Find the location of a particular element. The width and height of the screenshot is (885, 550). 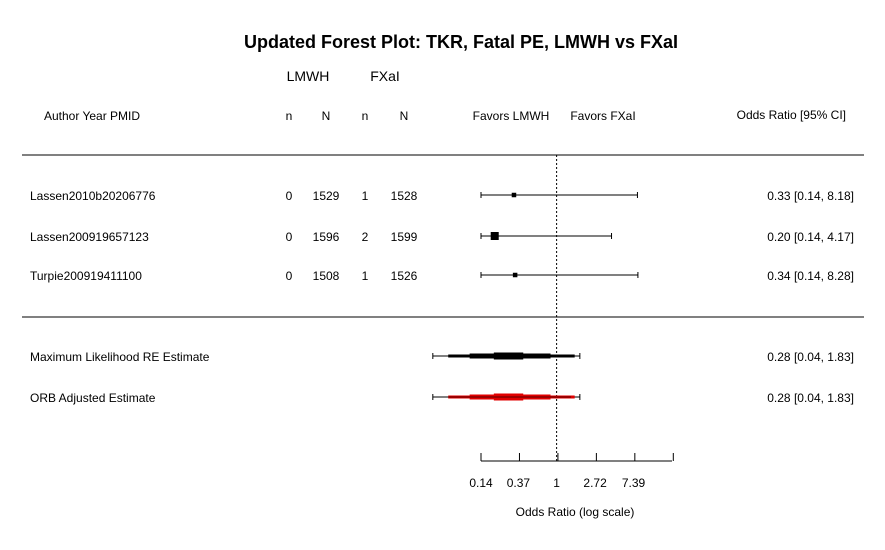

column-header-odds-ratio: Odds Ratio [95% CI] is located at coordinates (791, 115).